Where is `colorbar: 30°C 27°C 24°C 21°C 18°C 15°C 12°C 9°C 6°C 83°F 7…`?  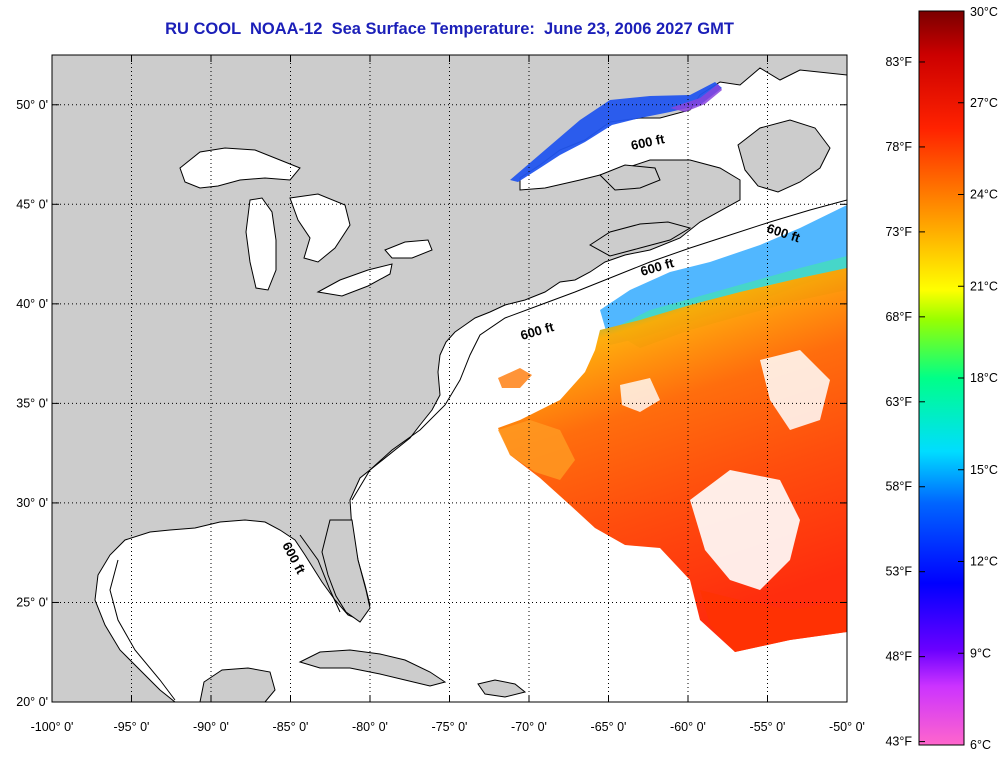
colorbar: 30°C 27°C 24°C 21°C 18°C 15°C 12°C 9°C 6°C 83°F 7… is located at coordinates (941, 378).